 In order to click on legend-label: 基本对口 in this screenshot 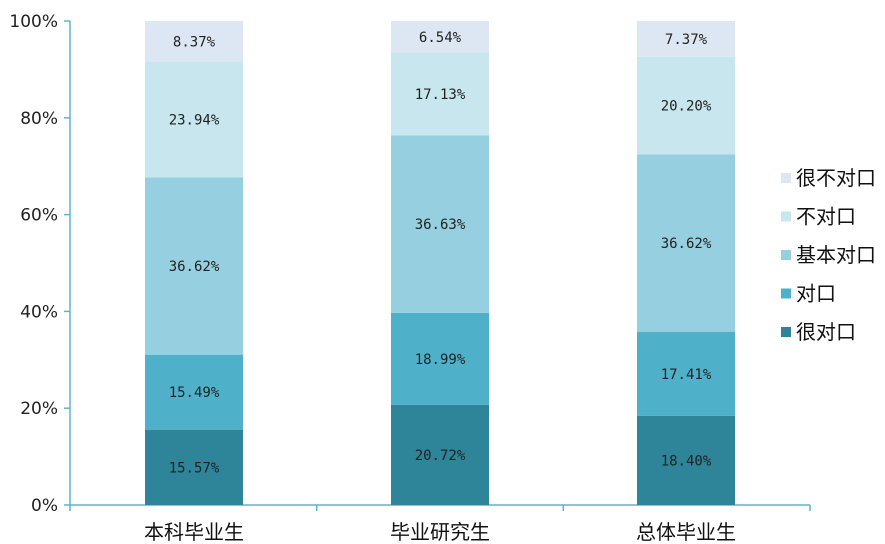, I will do `click(836, 255)`.